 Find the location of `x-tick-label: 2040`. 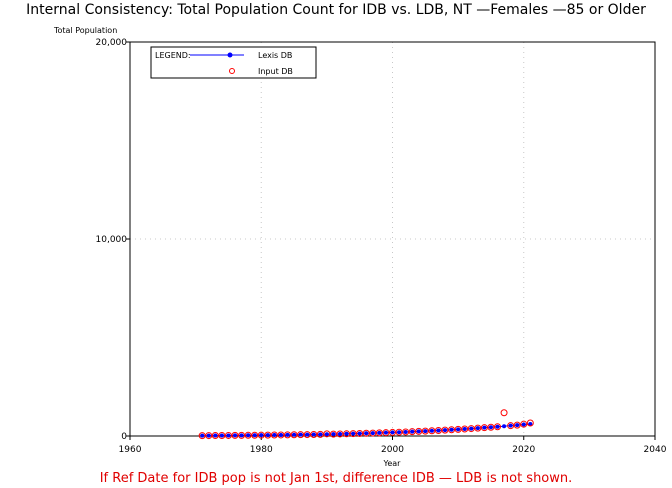

x-tick-label: 2040 is located at coordinates (655, 450).